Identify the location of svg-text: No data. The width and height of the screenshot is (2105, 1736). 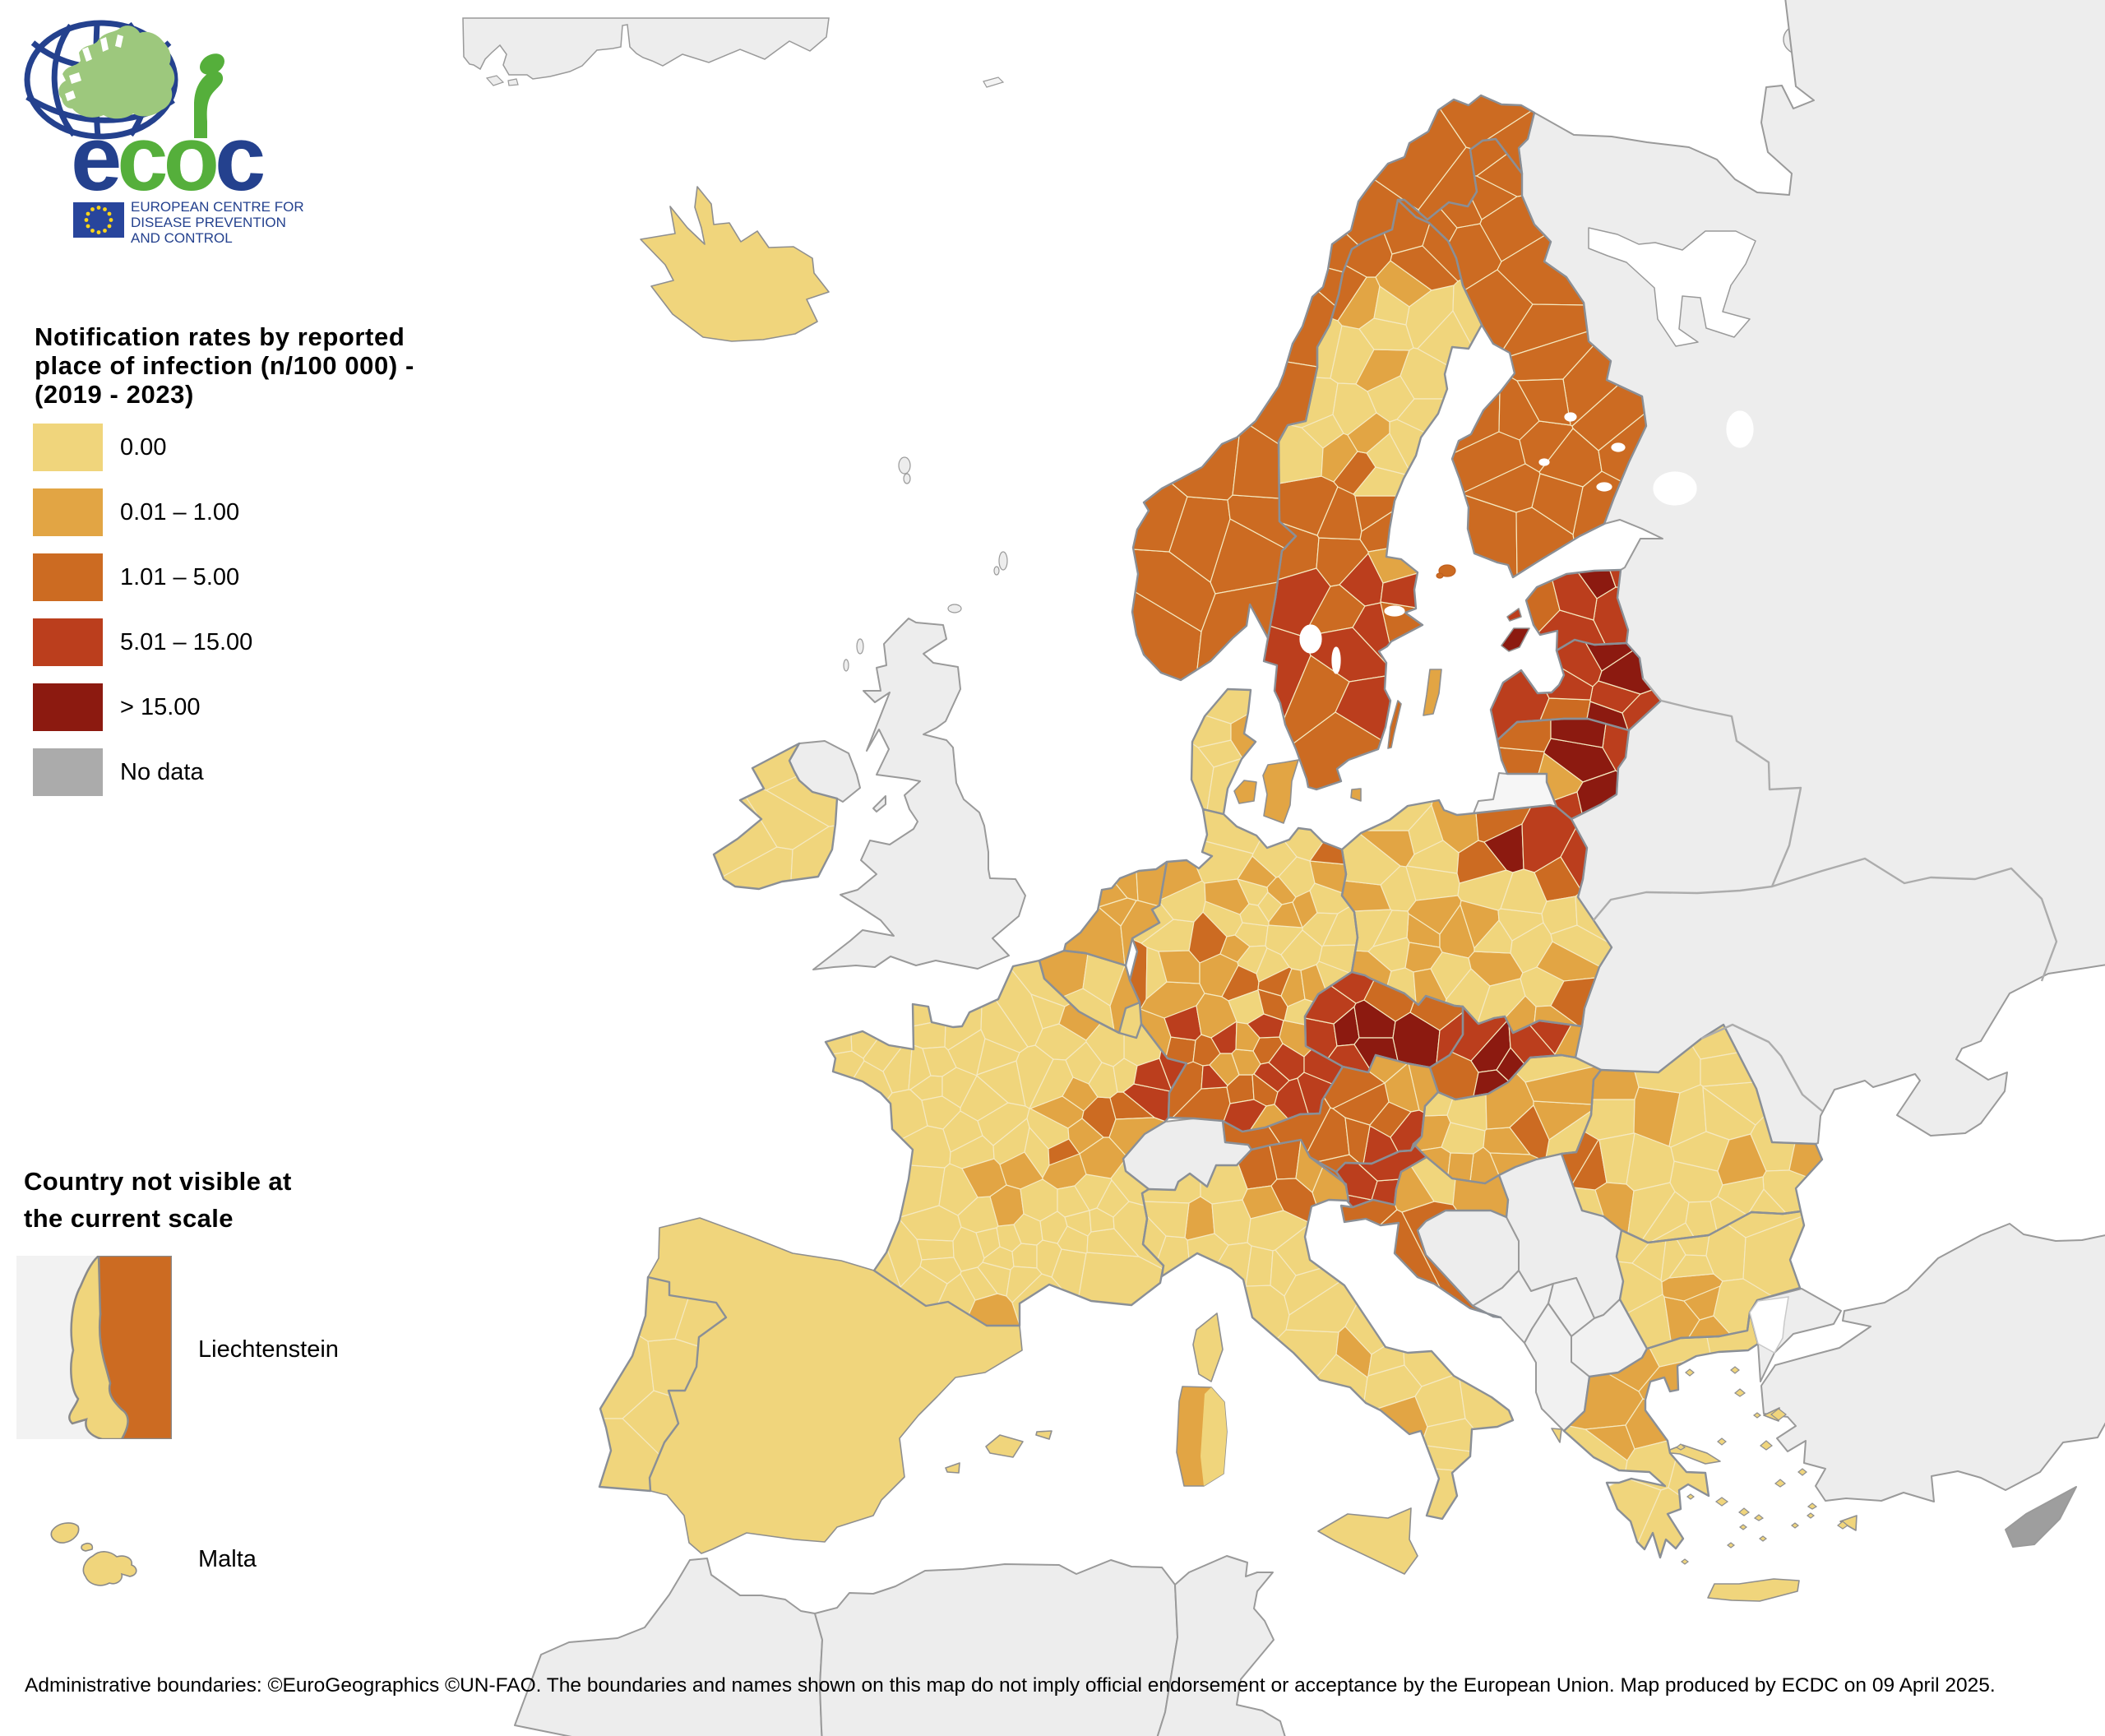
(162, 772).